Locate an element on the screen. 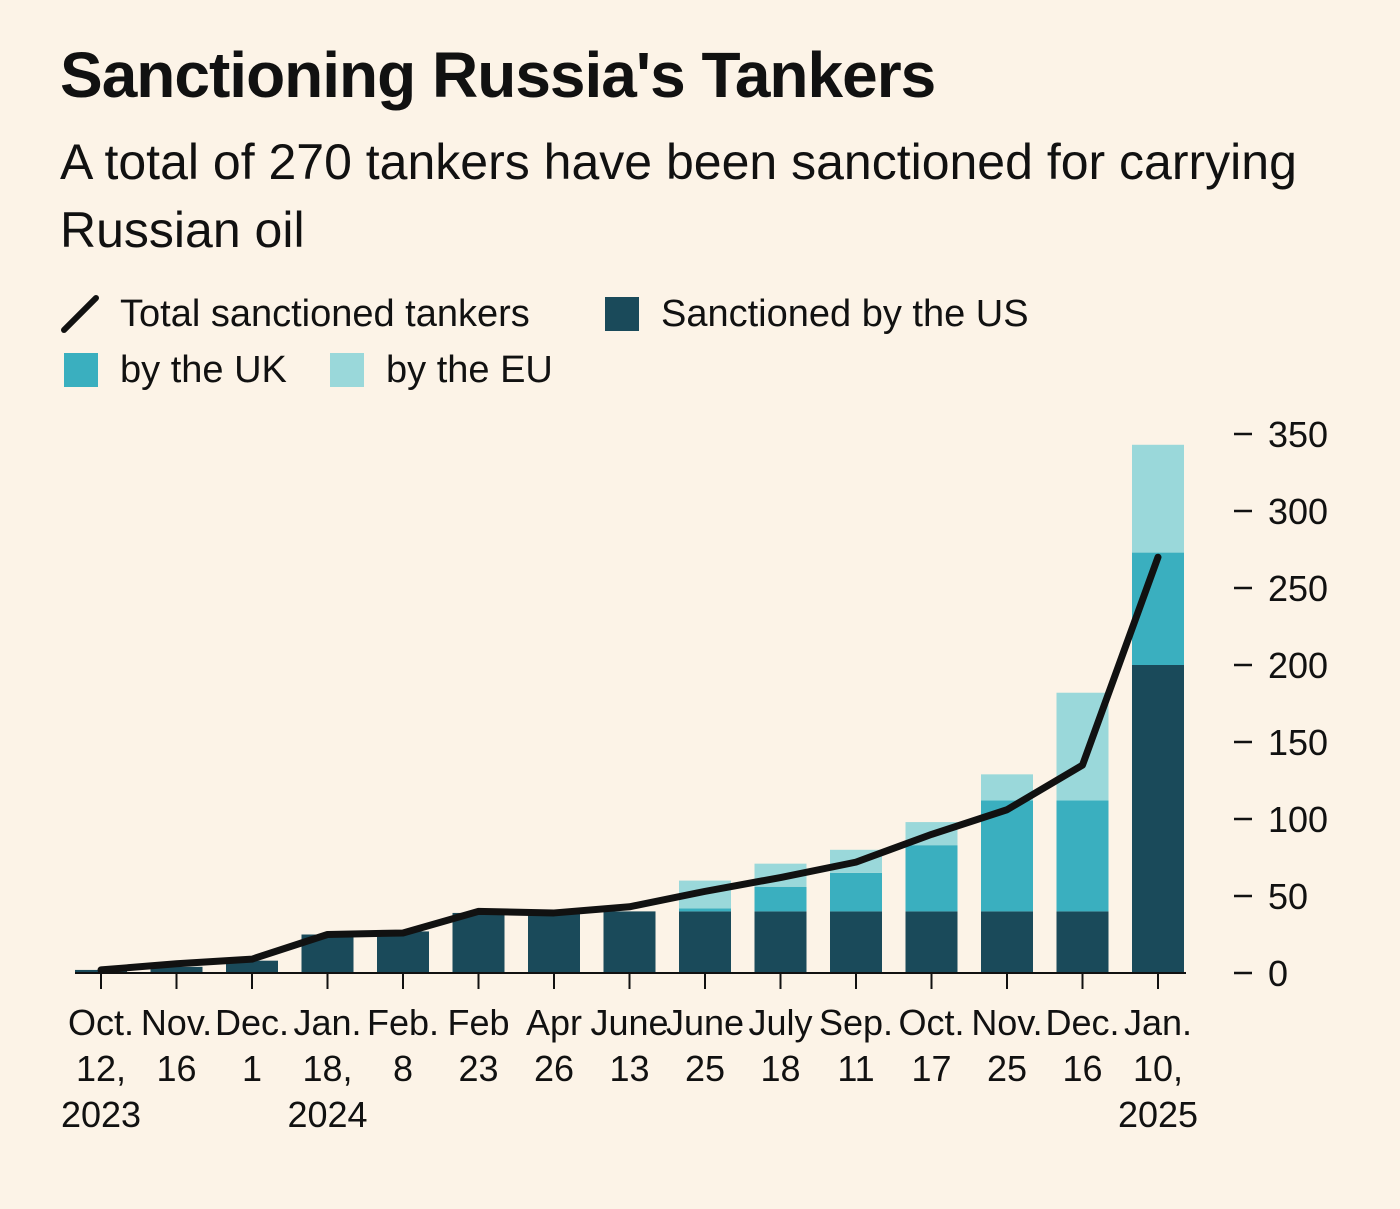 This screenshot has height=1209, width=1400. y-tick-label-1: 50 is located at coordinates (1288, 896).